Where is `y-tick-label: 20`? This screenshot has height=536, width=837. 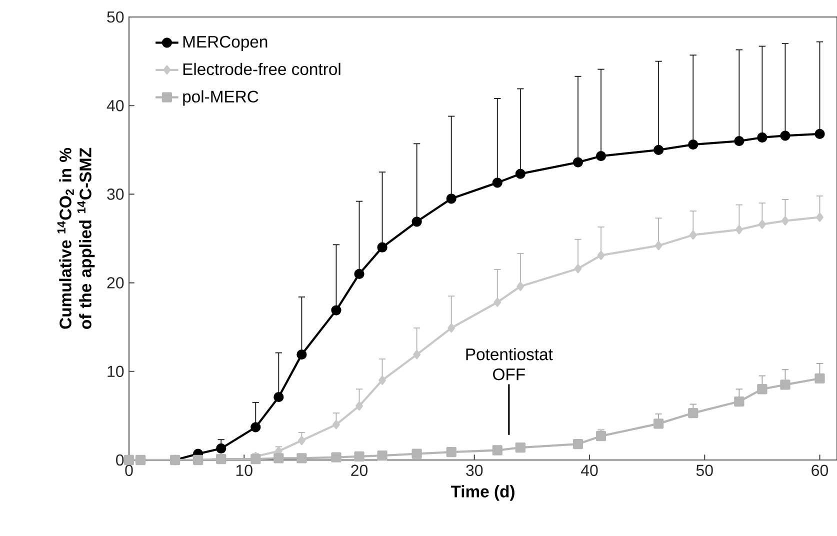
y-tick-label: 20 is located at coordinates (115, 282).